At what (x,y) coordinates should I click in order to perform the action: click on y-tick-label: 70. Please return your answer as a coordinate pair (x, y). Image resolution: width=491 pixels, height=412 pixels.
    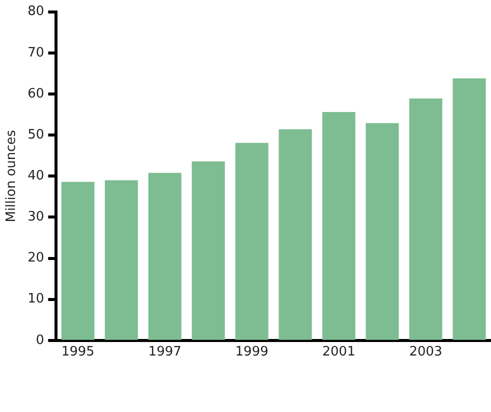
    Looking at the image, I should click on (36, 52).